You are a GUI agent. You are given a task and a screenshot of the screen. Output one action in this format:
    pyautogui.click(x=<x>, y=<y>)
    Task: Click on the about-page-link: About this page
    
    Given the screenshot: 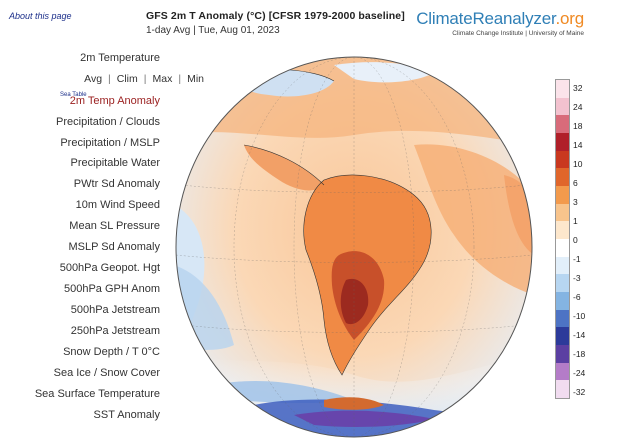 What is the action you would take?
    pyautogui.click(x=40, y=16)
    